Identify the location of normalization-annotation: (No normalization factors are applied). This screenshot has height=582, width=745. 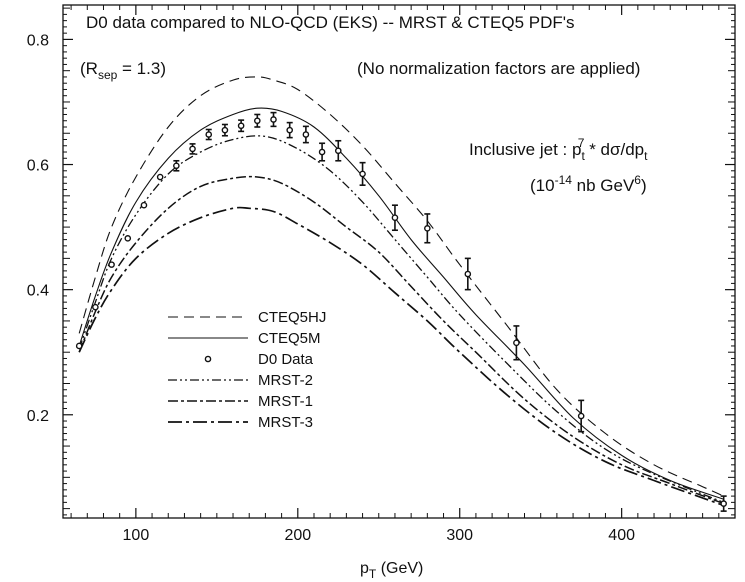
(498, 68).